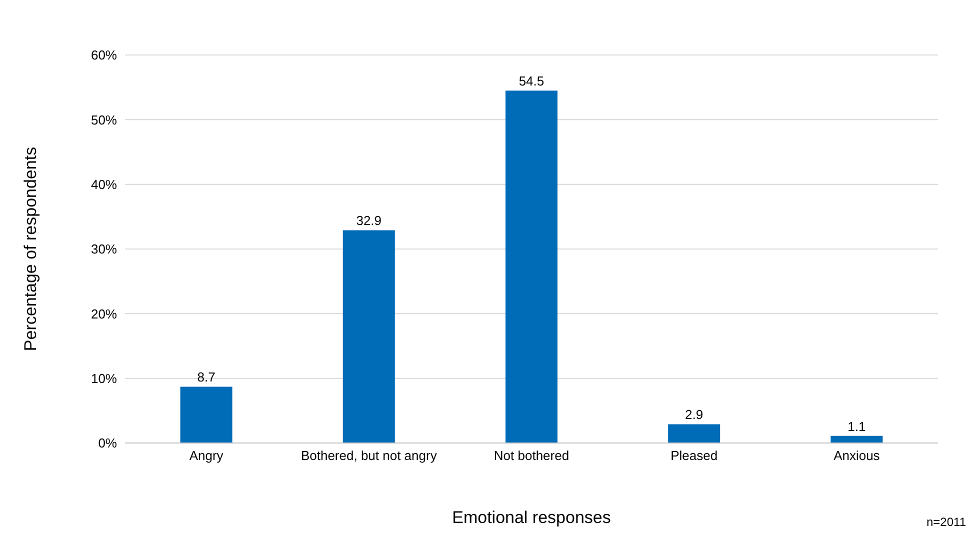 The image size is (978, 535). Describe the element at coordinates (108, 443) in the screenshot. I see `y-tick-label: 0%` at that location.